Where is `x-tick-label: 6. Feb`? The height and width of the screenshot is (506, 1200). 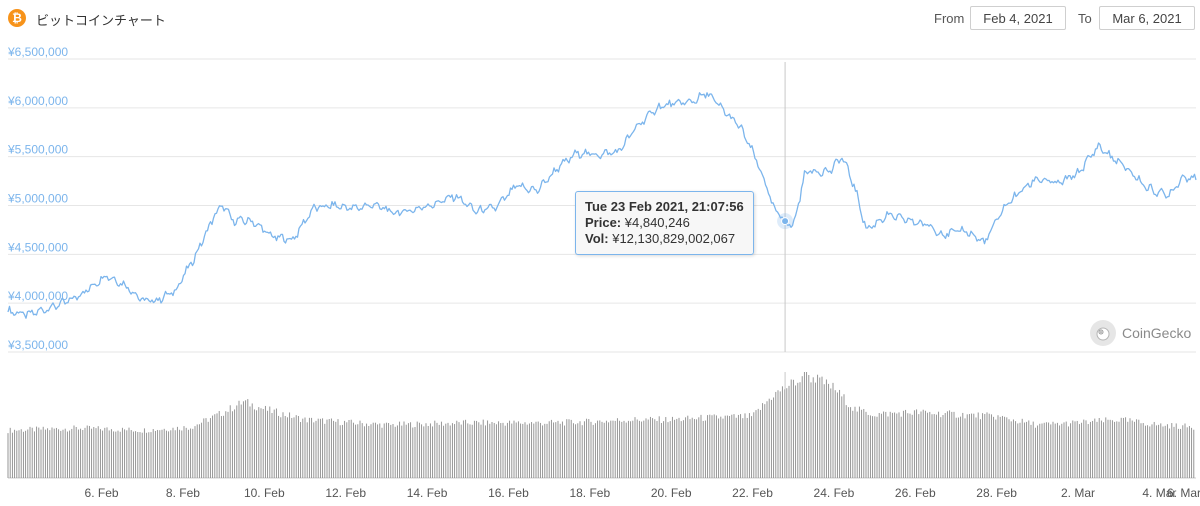 x-tick-label: 6. Feb is located at coordinates (102, 493).